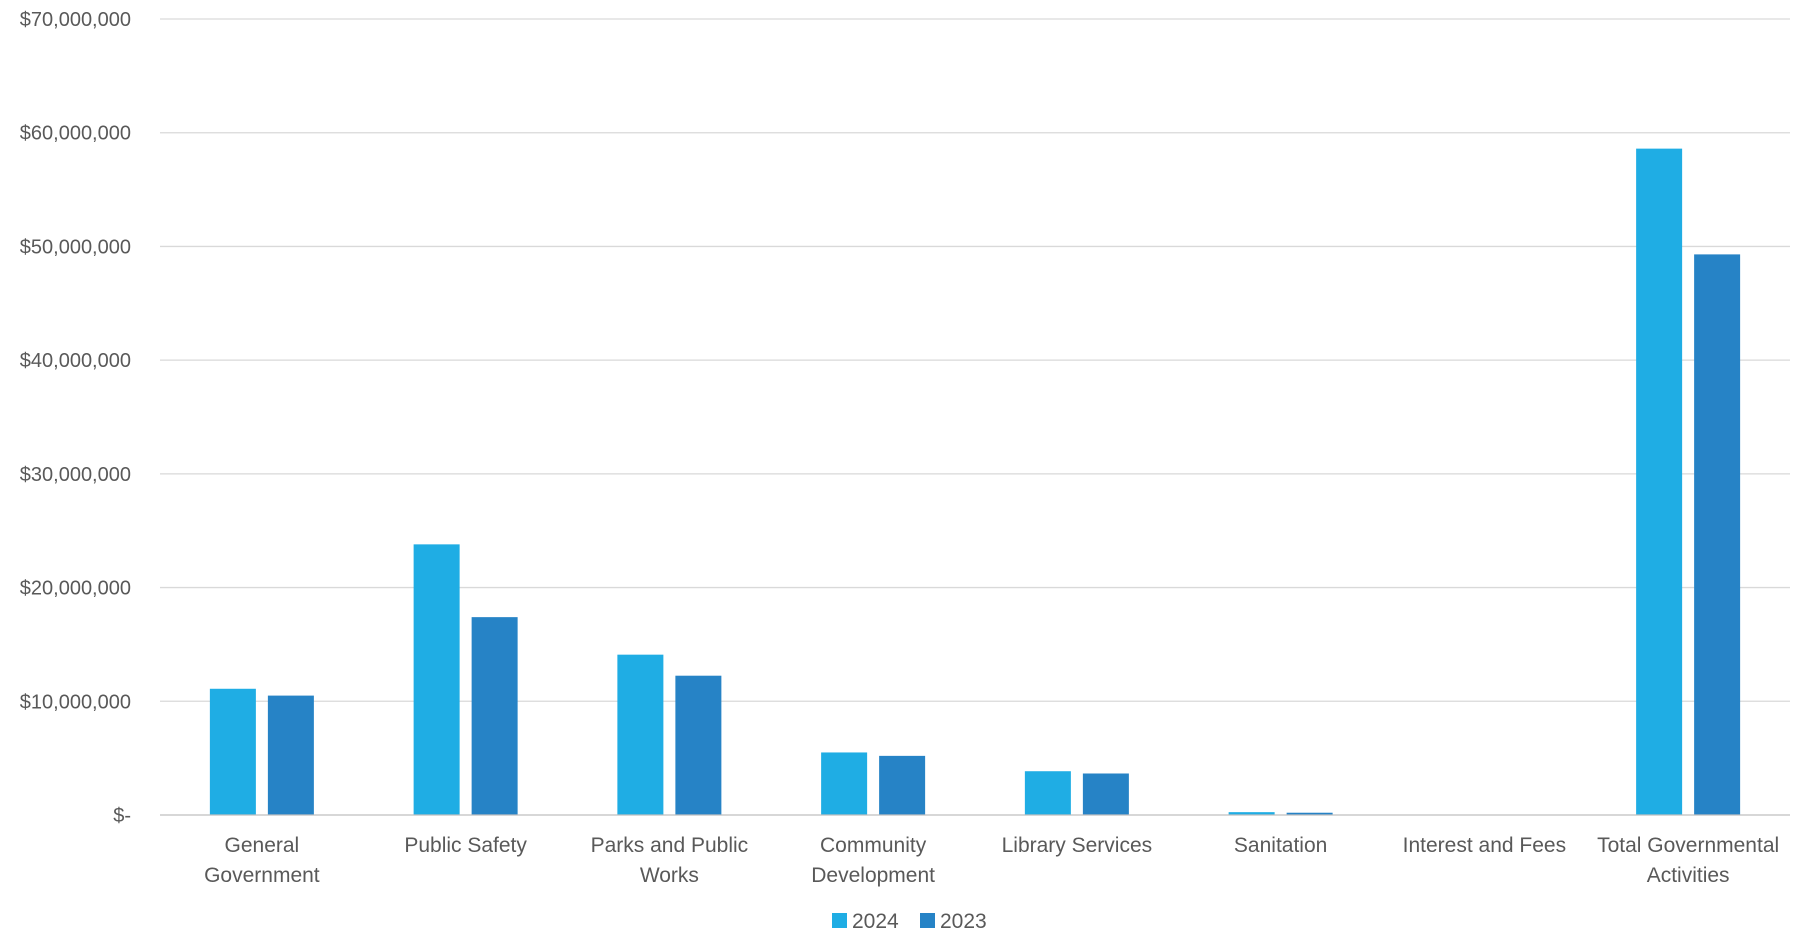  I want to click on legend-label: 2023, so click(963, 921).